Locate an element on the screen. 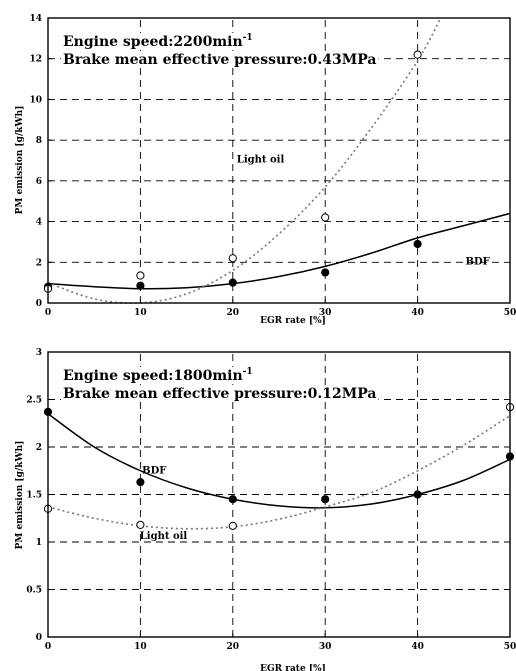 The image size is (516, 671). chart2-xtick-label: 40 is located at coordinates (417, 647).